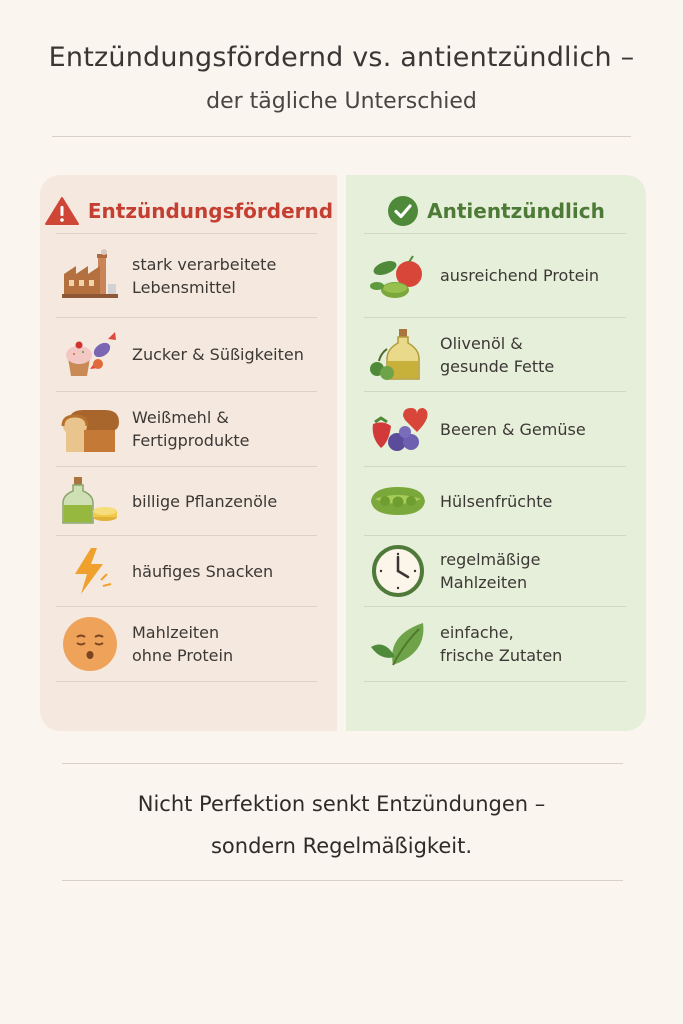 This screenshot has height=1024, width=683. I want to click on list-item: einfache, frische Zutaten, so click(495, 644).